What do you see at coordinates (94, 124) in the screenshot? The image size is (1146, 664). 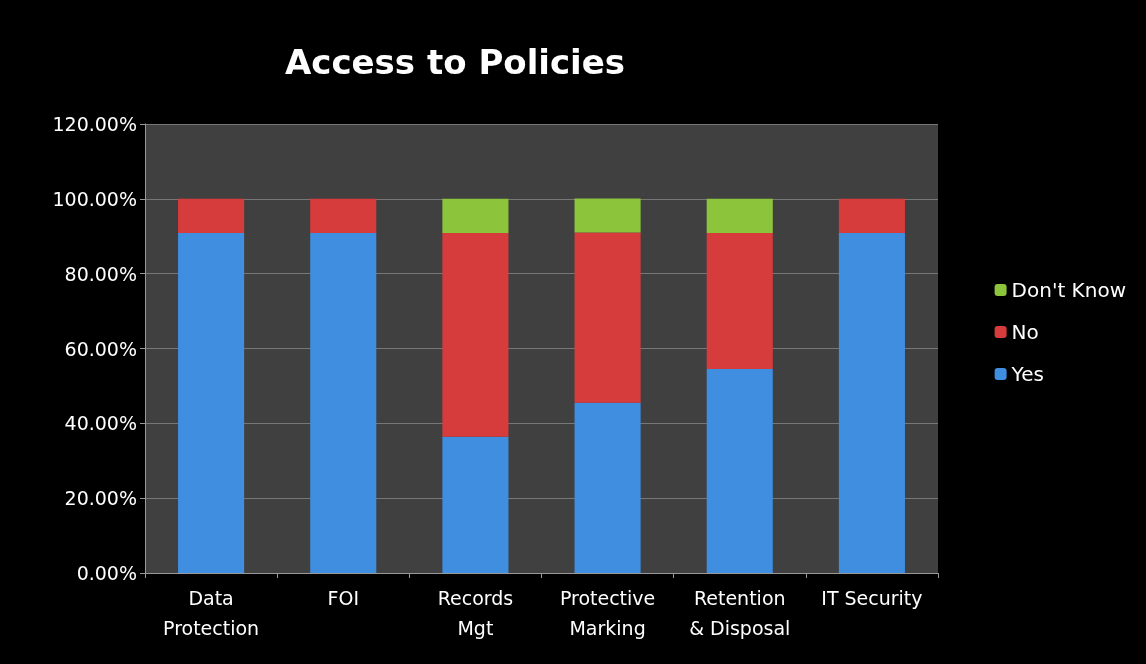 I see `y-tick-label: 120.00%` at bounding box center [94, 124].